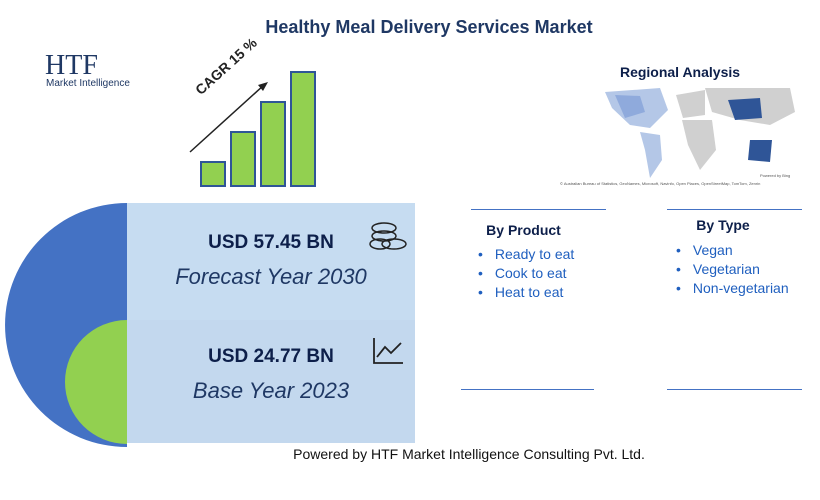 Image resolution: width=820 pixels, height=500 pixels. Describe the element at coordinates (271, 276) in the screenshot. I see `forecast-label: Forecast Year 2030` at that location.